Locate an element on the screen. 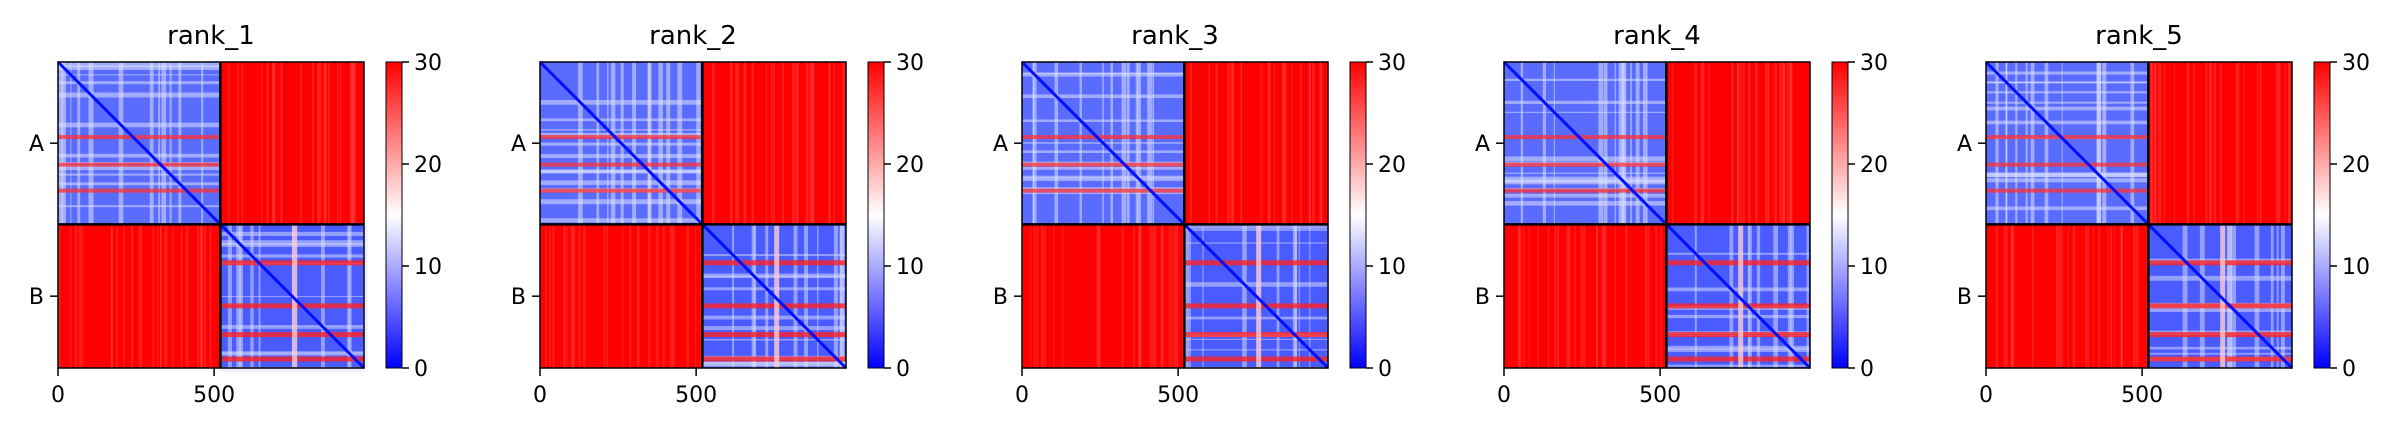  panel-title: rank_1 is located at coordinates (211, 36).